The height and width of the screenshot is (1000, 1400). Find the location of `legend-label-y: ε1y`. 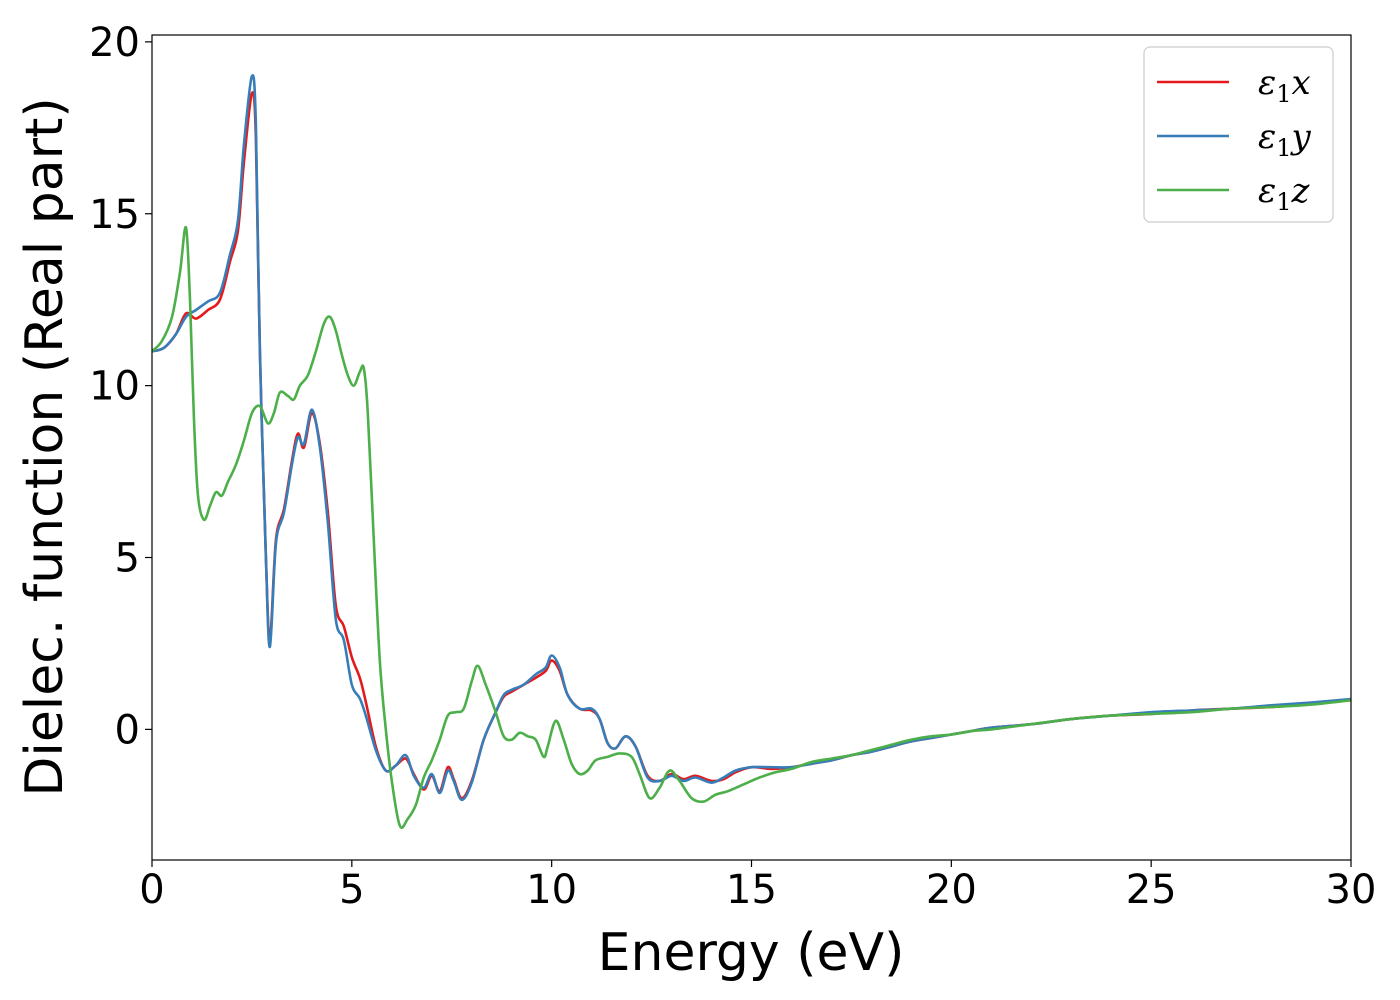

legend-label-y: ε1y is located at coordinates (1285, 139).